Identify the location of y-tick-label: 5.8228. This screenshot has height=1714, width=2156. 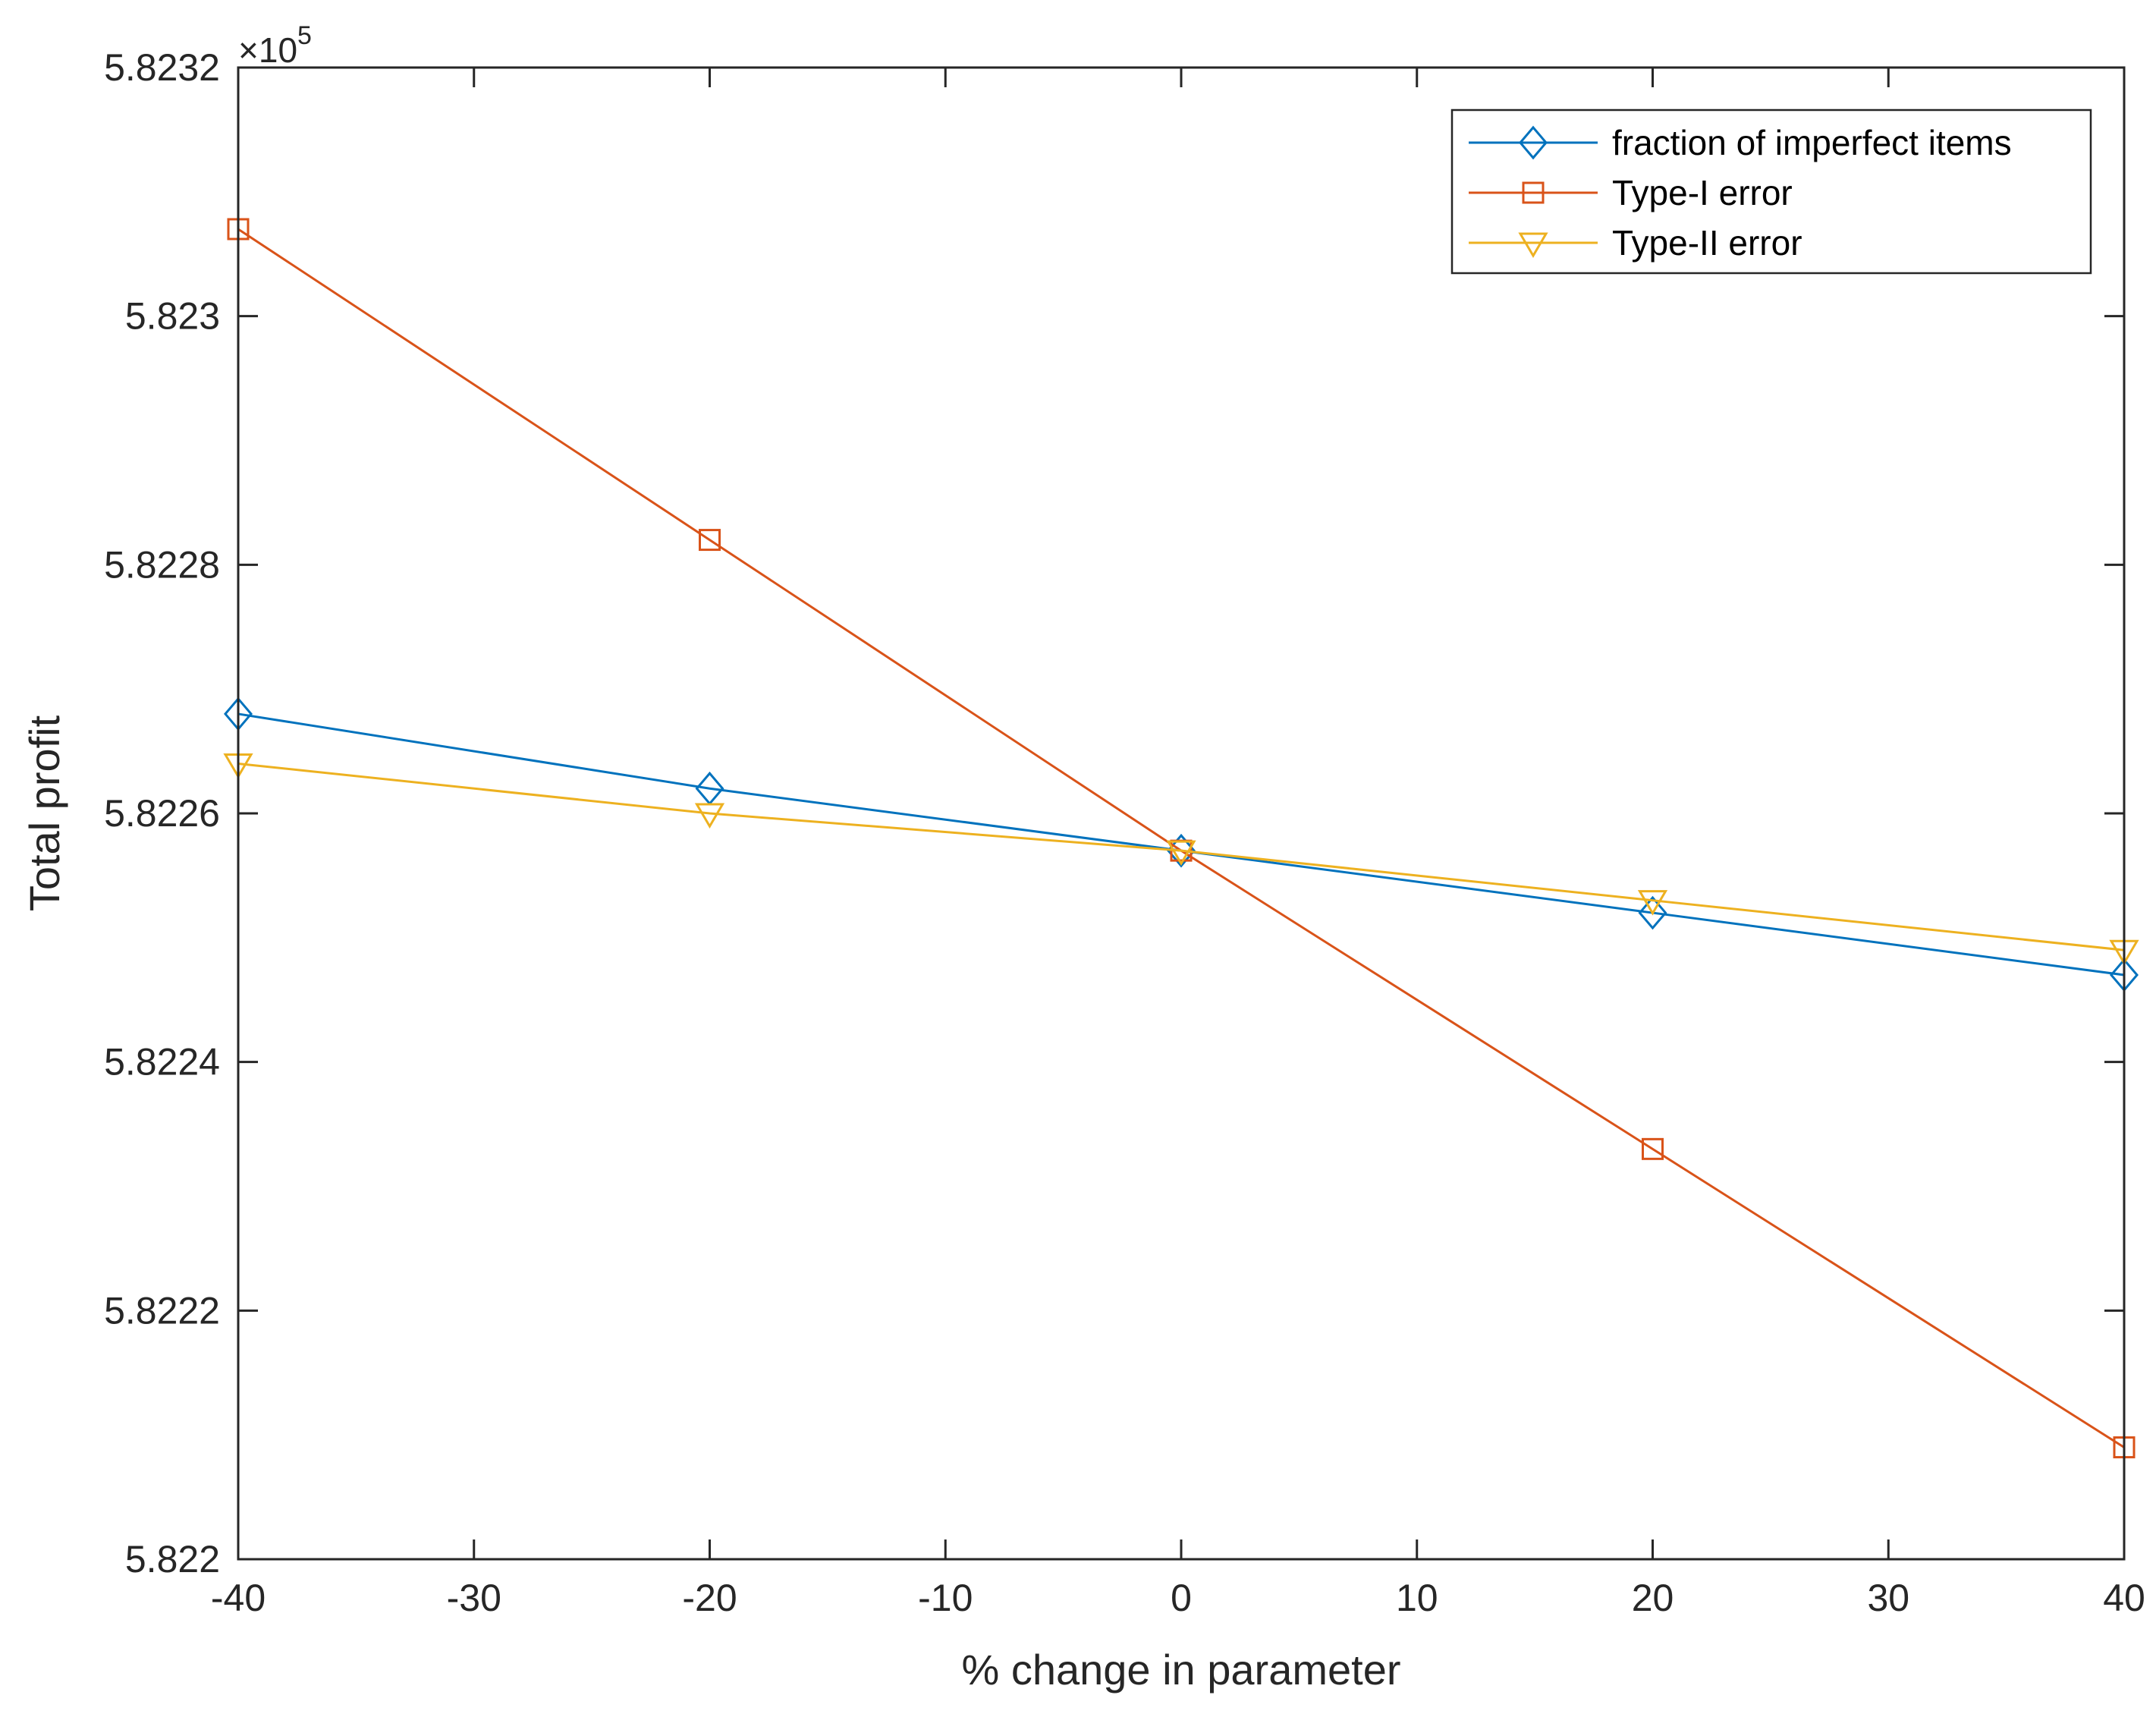
(162, 564).